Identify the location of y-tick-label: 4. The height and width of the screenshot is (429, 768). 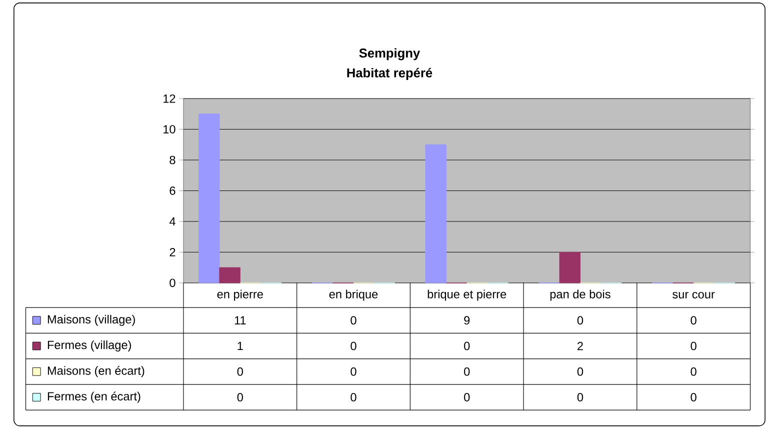
(172, 221).